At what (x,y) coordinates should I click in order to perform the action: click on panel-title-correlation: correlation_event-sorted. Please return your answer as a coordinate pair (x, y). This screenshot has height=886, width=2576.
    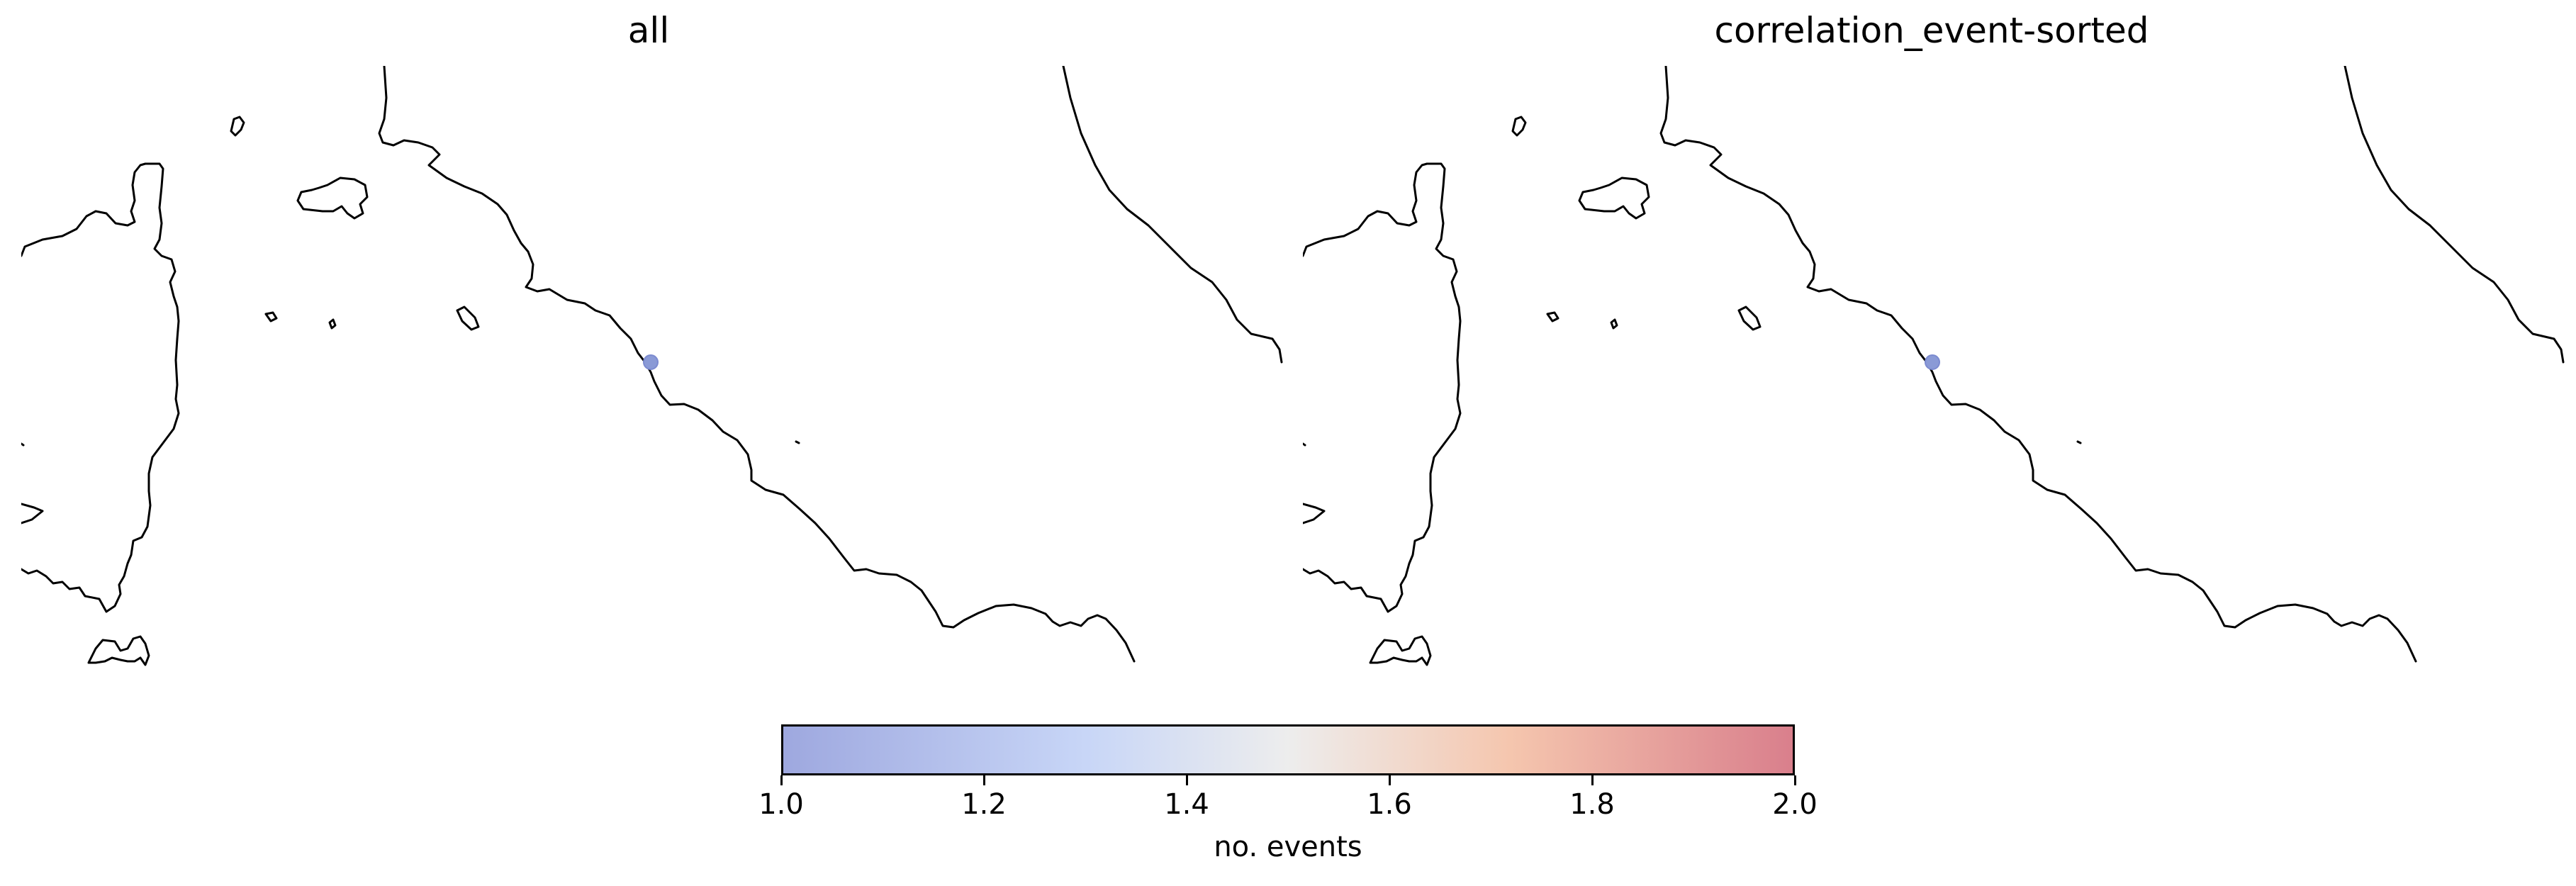
    Looking at the image, I should click on (1932, 31).